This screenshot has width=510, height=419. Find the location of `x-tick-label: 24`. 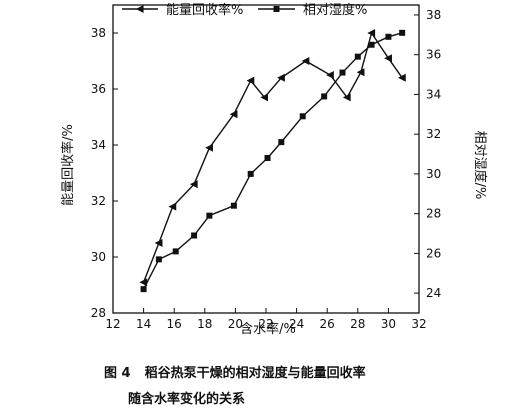

x-tick-label: 24 is located at coordinates (296, 324).